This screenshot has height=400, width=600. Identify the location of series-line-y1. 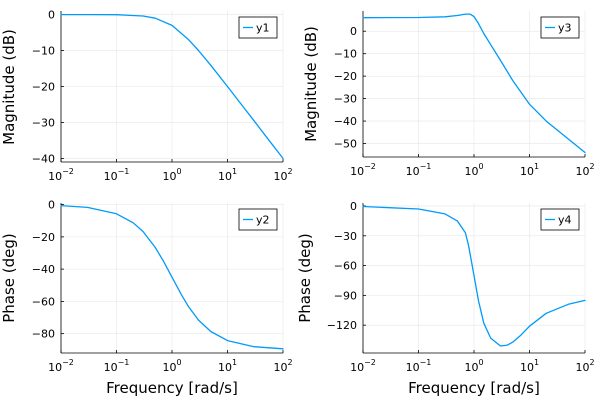
(172, 86).